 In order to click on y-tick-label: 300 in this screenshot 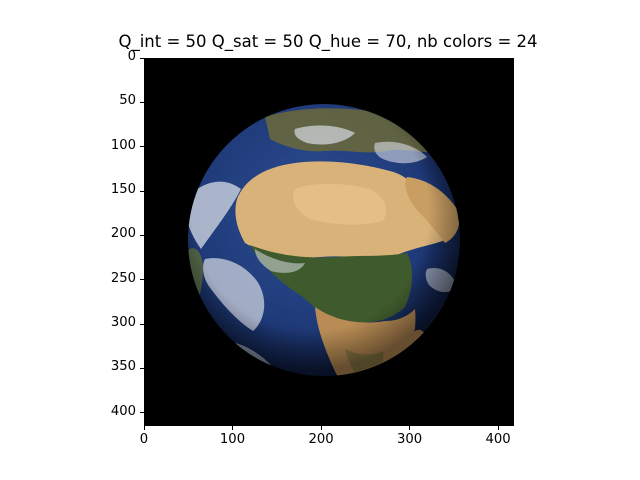, I will do `click(123, 323)`.